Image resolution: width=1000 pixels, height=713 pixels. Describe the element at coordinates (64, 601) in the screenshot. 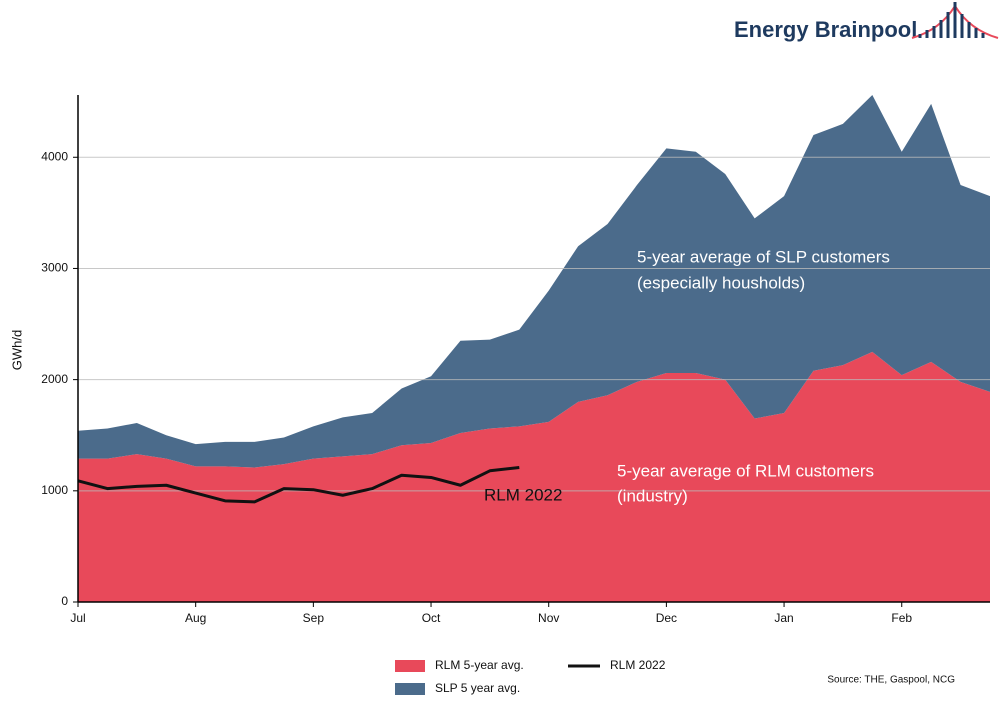

I see `y-tick-label: 0` at that location.